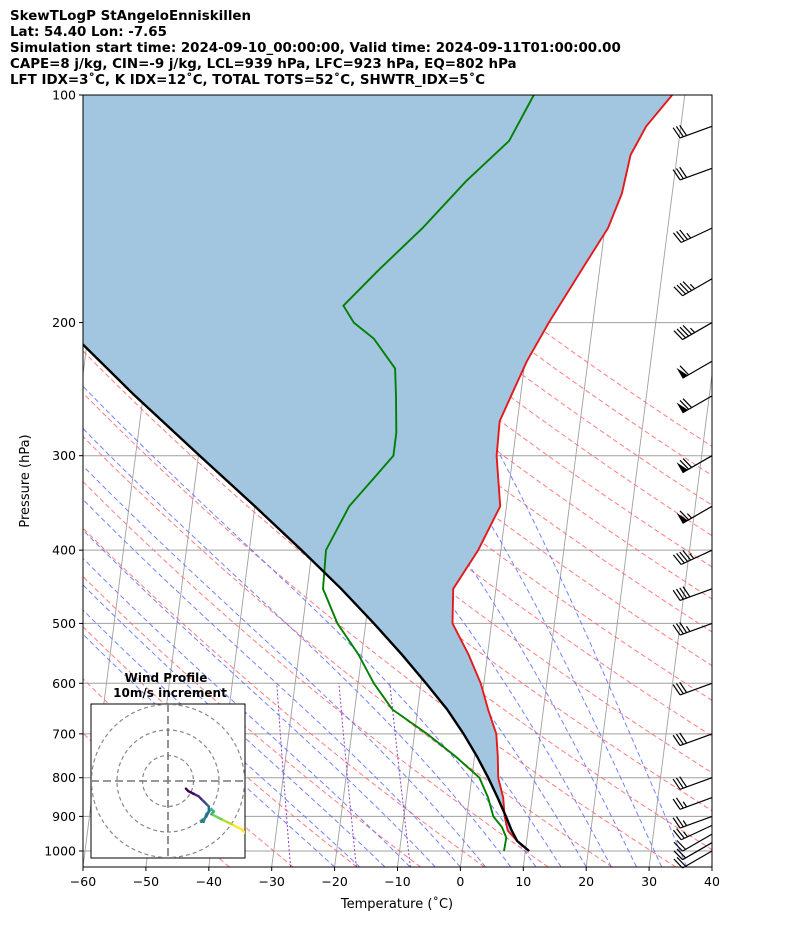 This screenshot has width=794, height=937. What do you see at coordinates (64, 322) in the screenshot?
I see `y-tick-label: 200` at bounding box center [64, 322].